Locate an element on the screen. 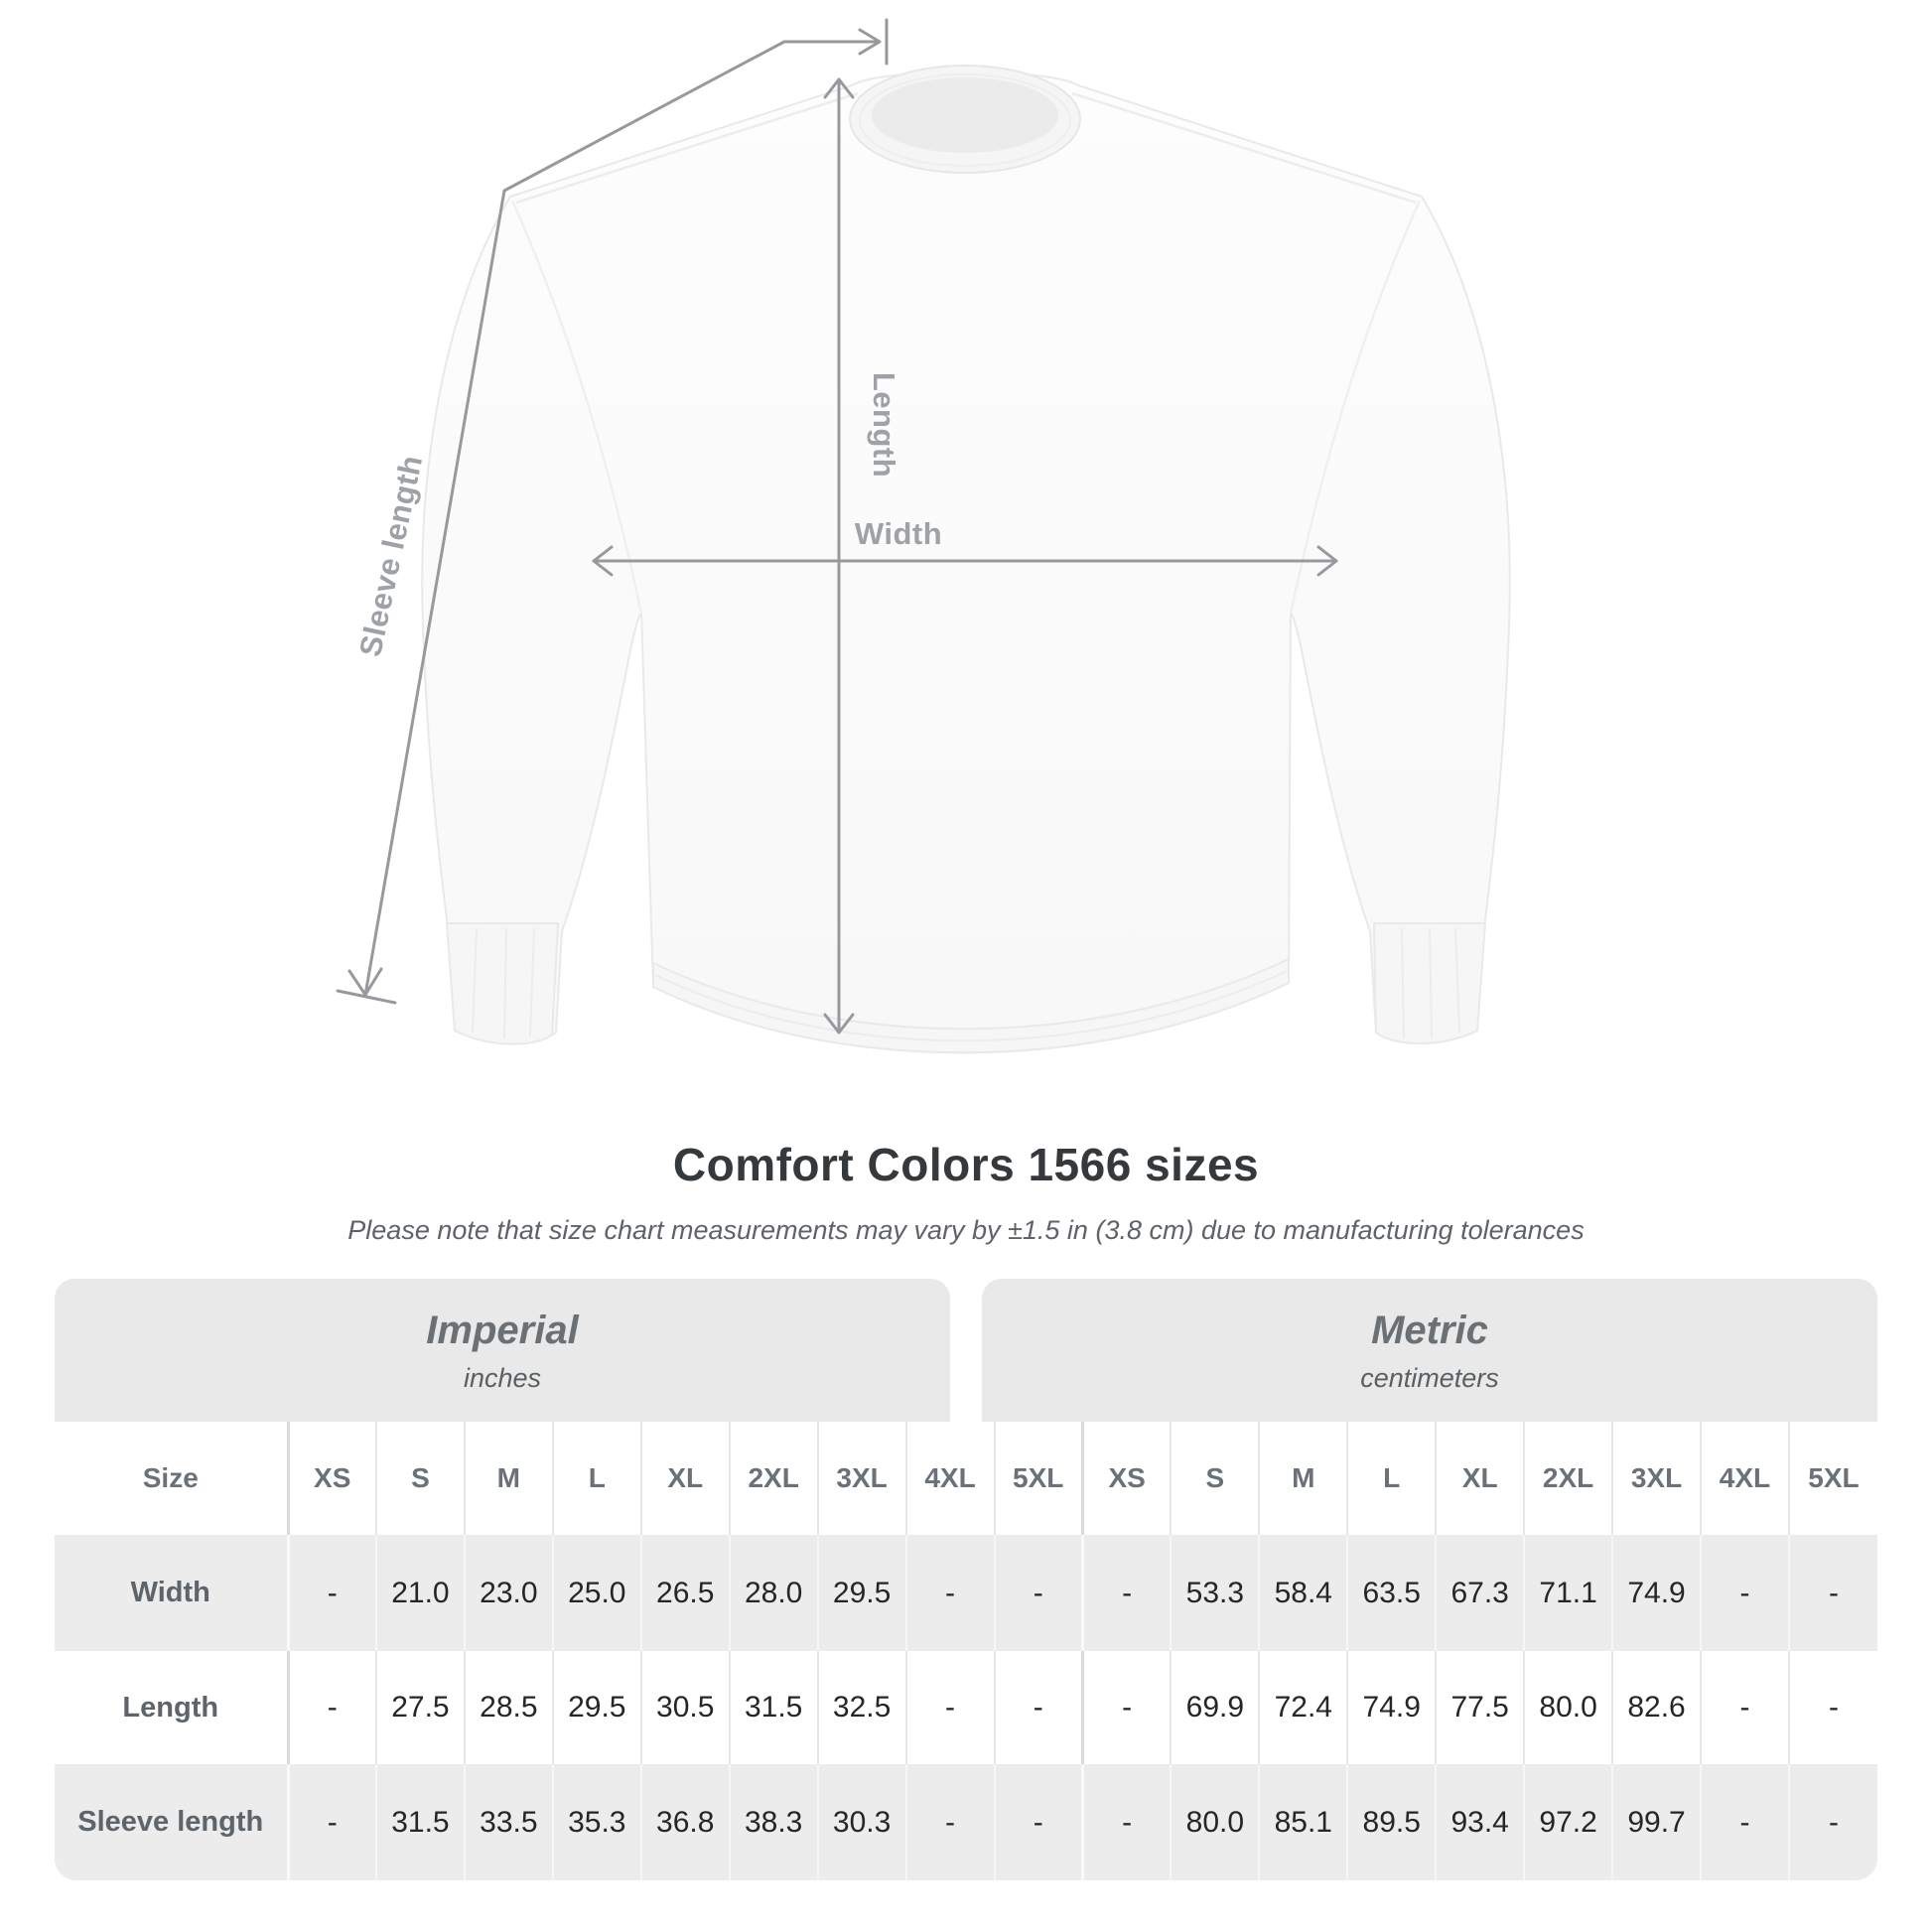  sleeve-length-arrow is located at coordinates (613, 512).